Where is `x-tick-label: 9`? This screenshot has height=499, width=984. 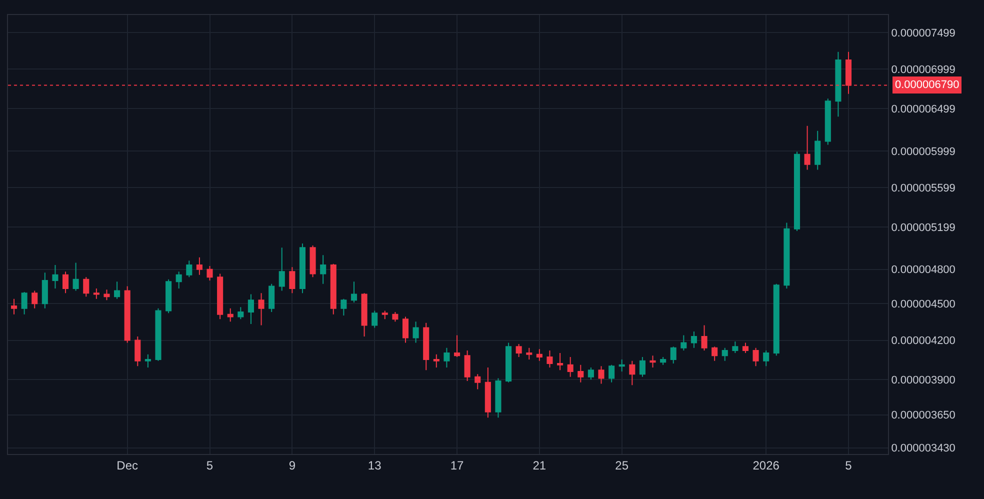
x-tick-label: 9 is located at coordinates (292, 465).